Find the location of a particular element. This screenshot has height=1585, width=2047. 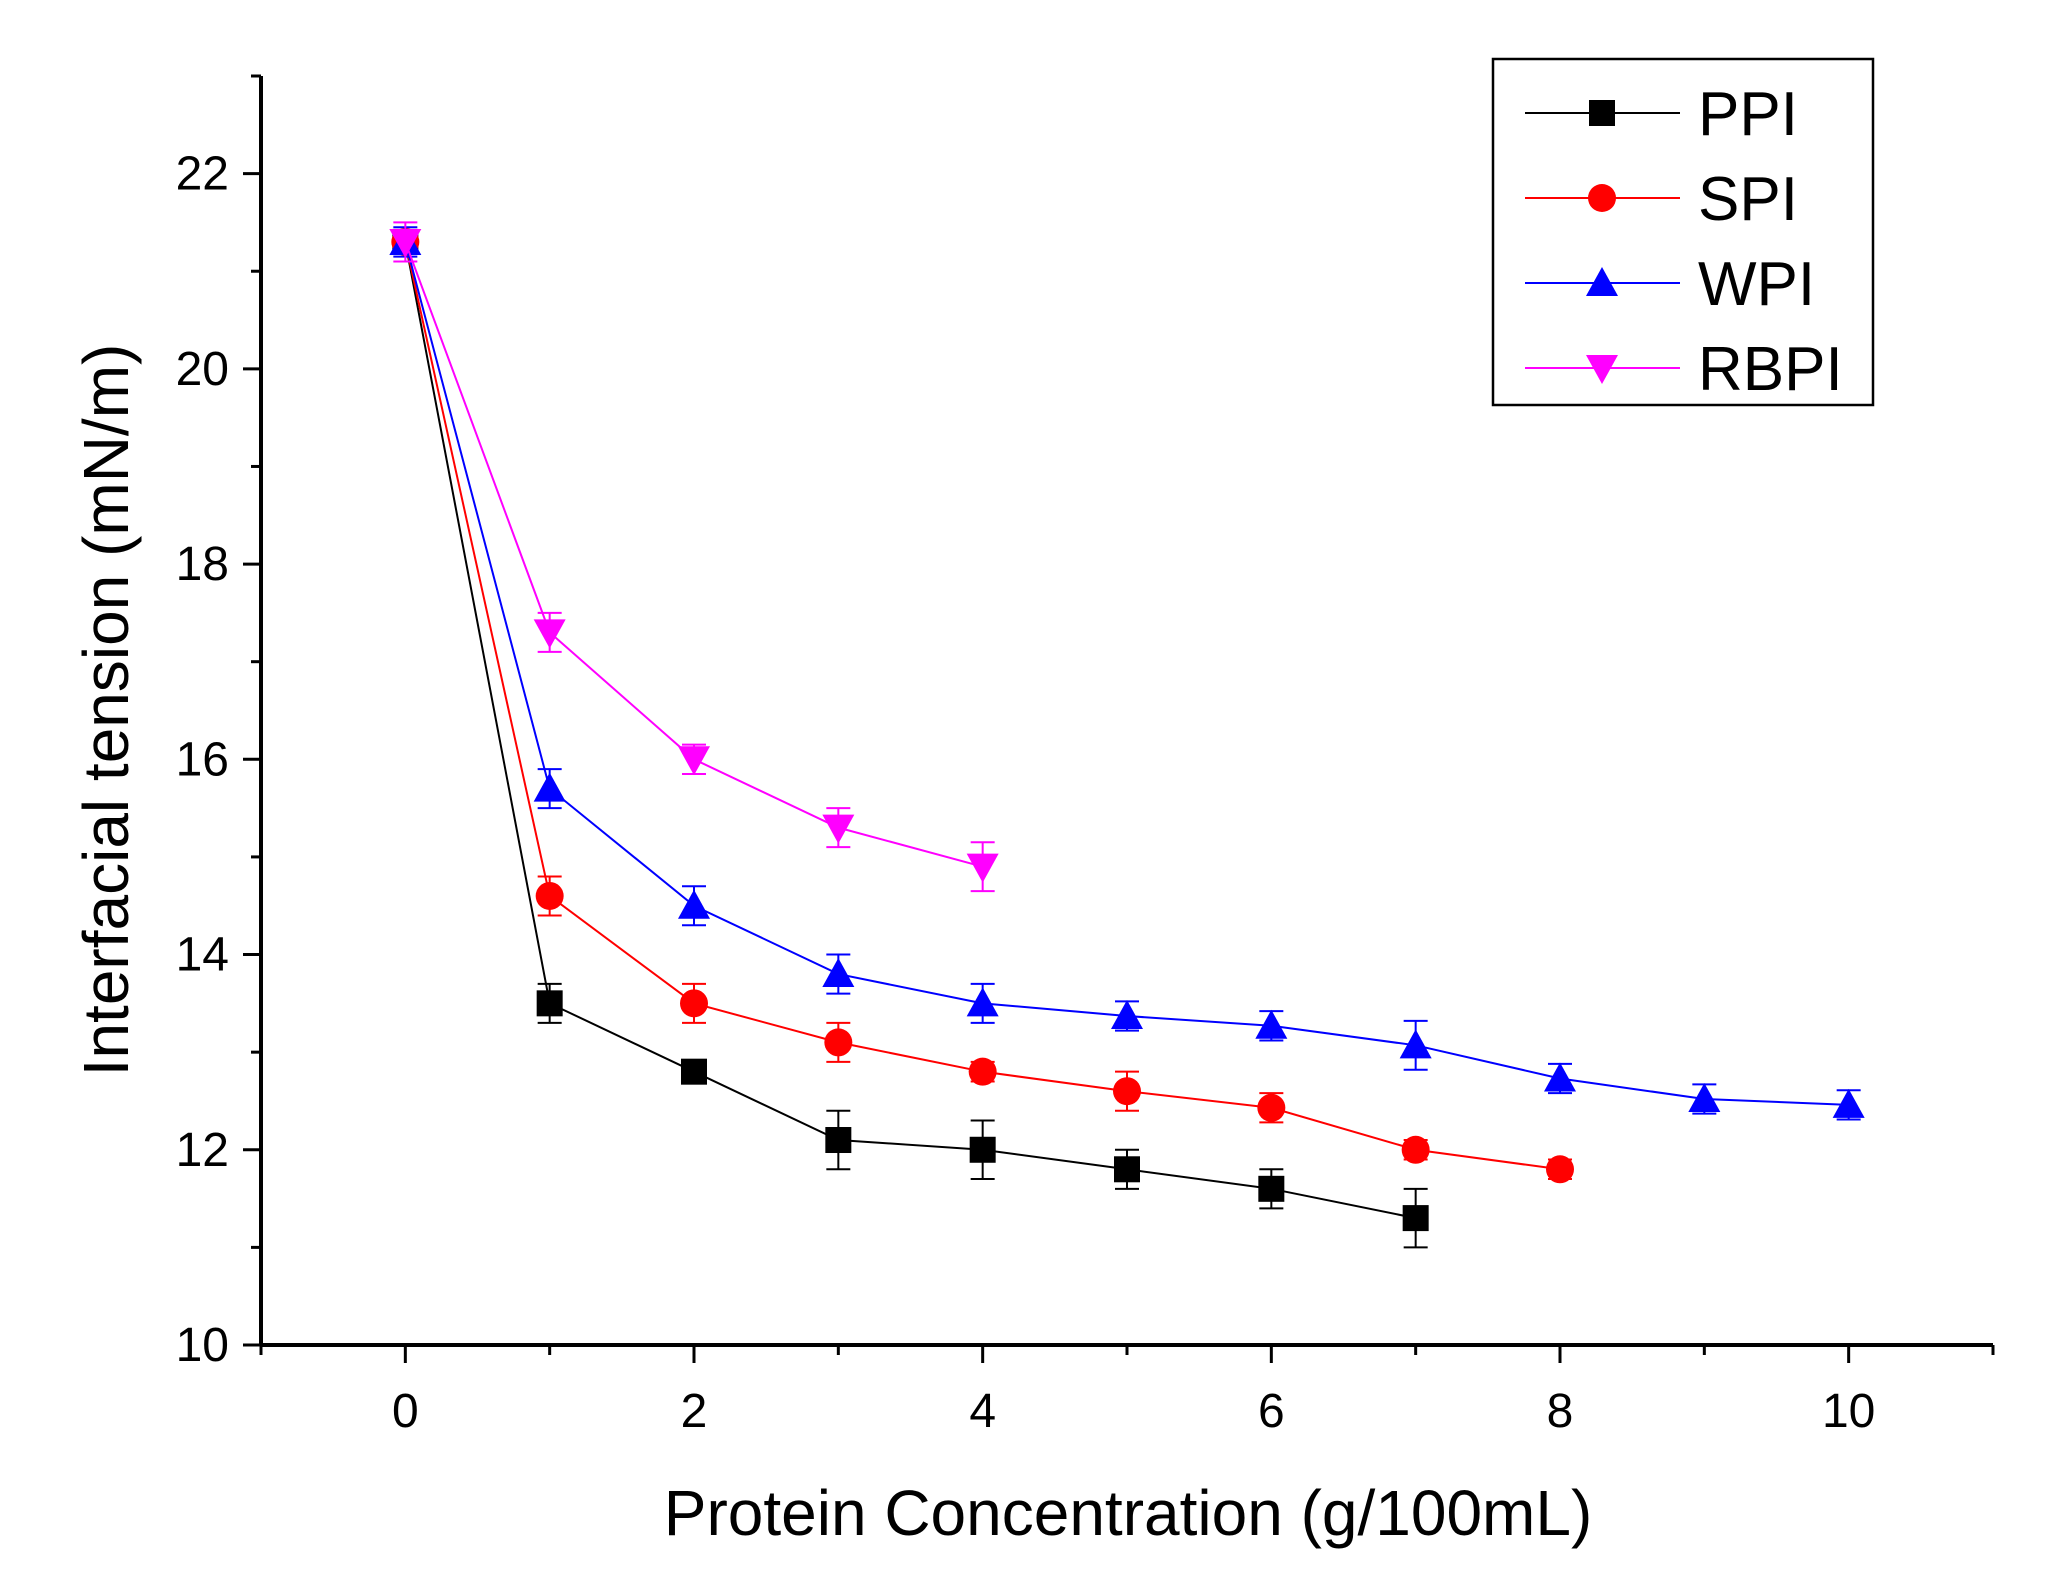

x-tick-label: 4 is located at coordinates (982, 1411).